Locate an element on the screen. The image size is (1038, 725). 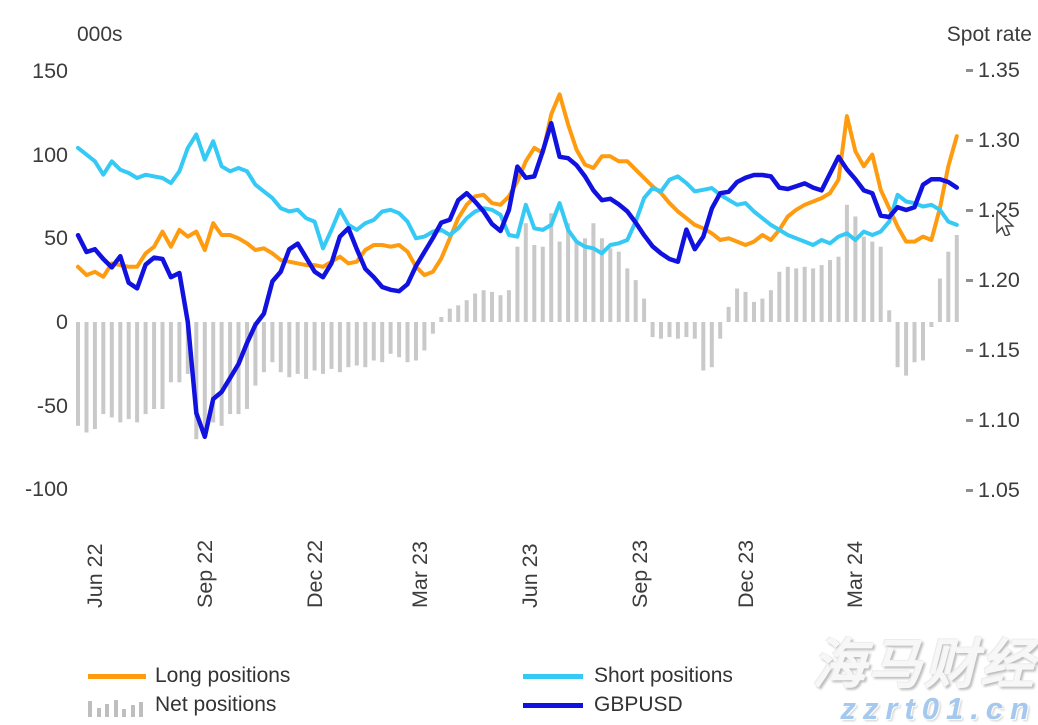
mouse-cursor-icon is located at coordinates (1005, 223).